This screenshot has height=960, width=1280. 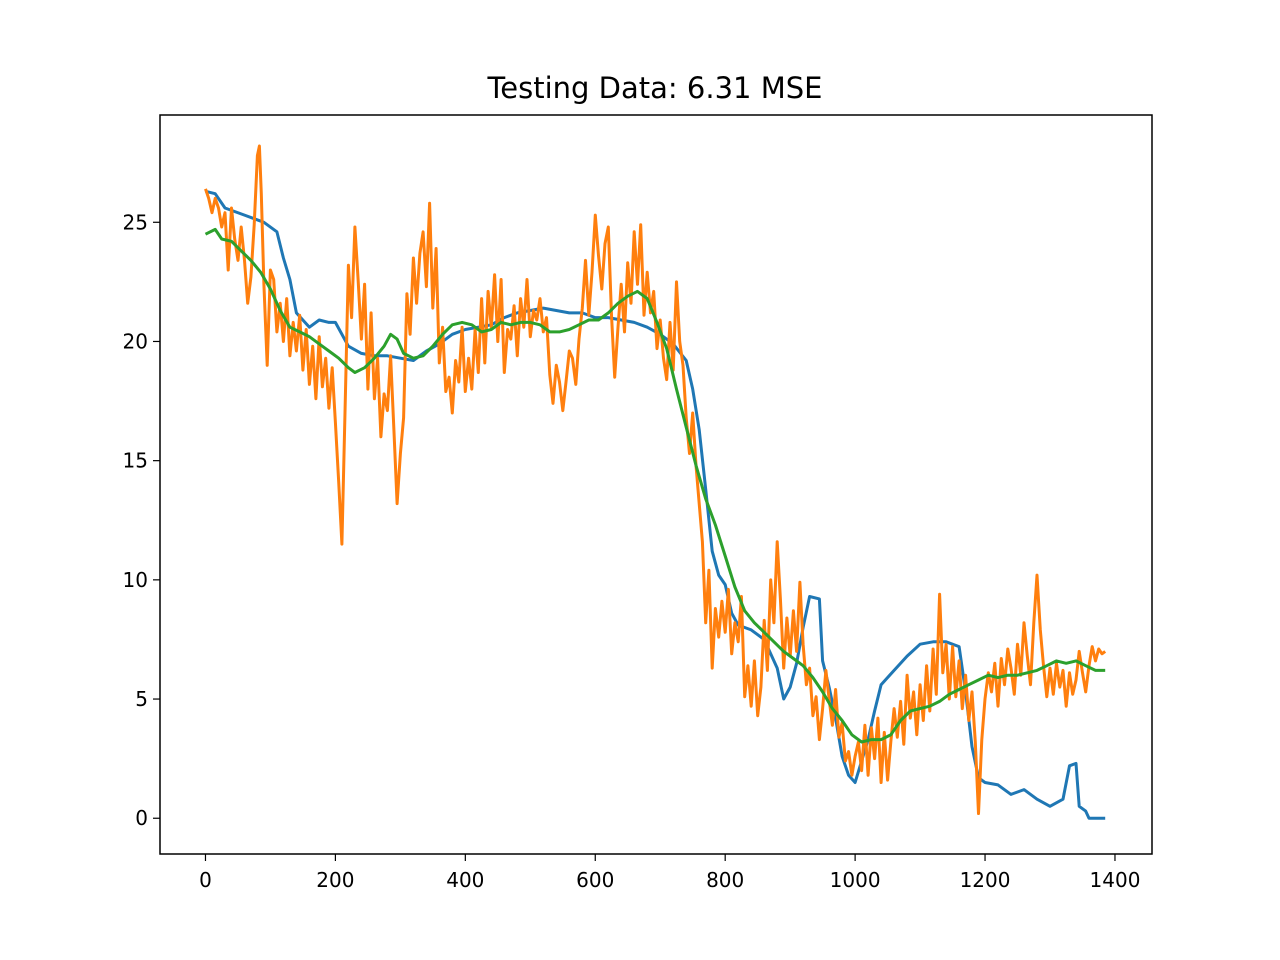 I want to click on x-tick-label: 400, so click(x=465, y=880).